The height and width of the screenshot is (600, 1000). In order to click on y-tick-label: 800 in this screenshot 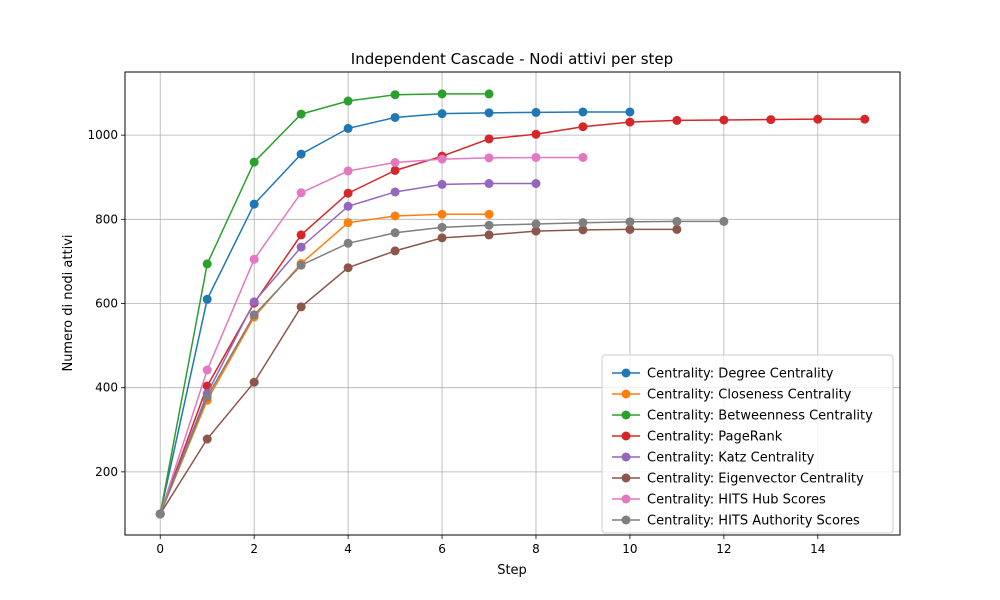, I will do `click(106, 219)`.